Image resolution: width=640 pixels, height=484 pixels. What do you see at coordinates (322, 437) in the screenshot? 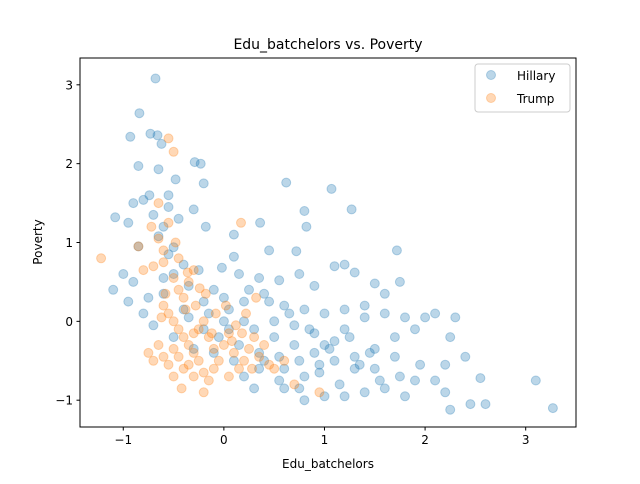
I see `x-axis: −1 0 1 2 3` at bounding box center [322, 437].